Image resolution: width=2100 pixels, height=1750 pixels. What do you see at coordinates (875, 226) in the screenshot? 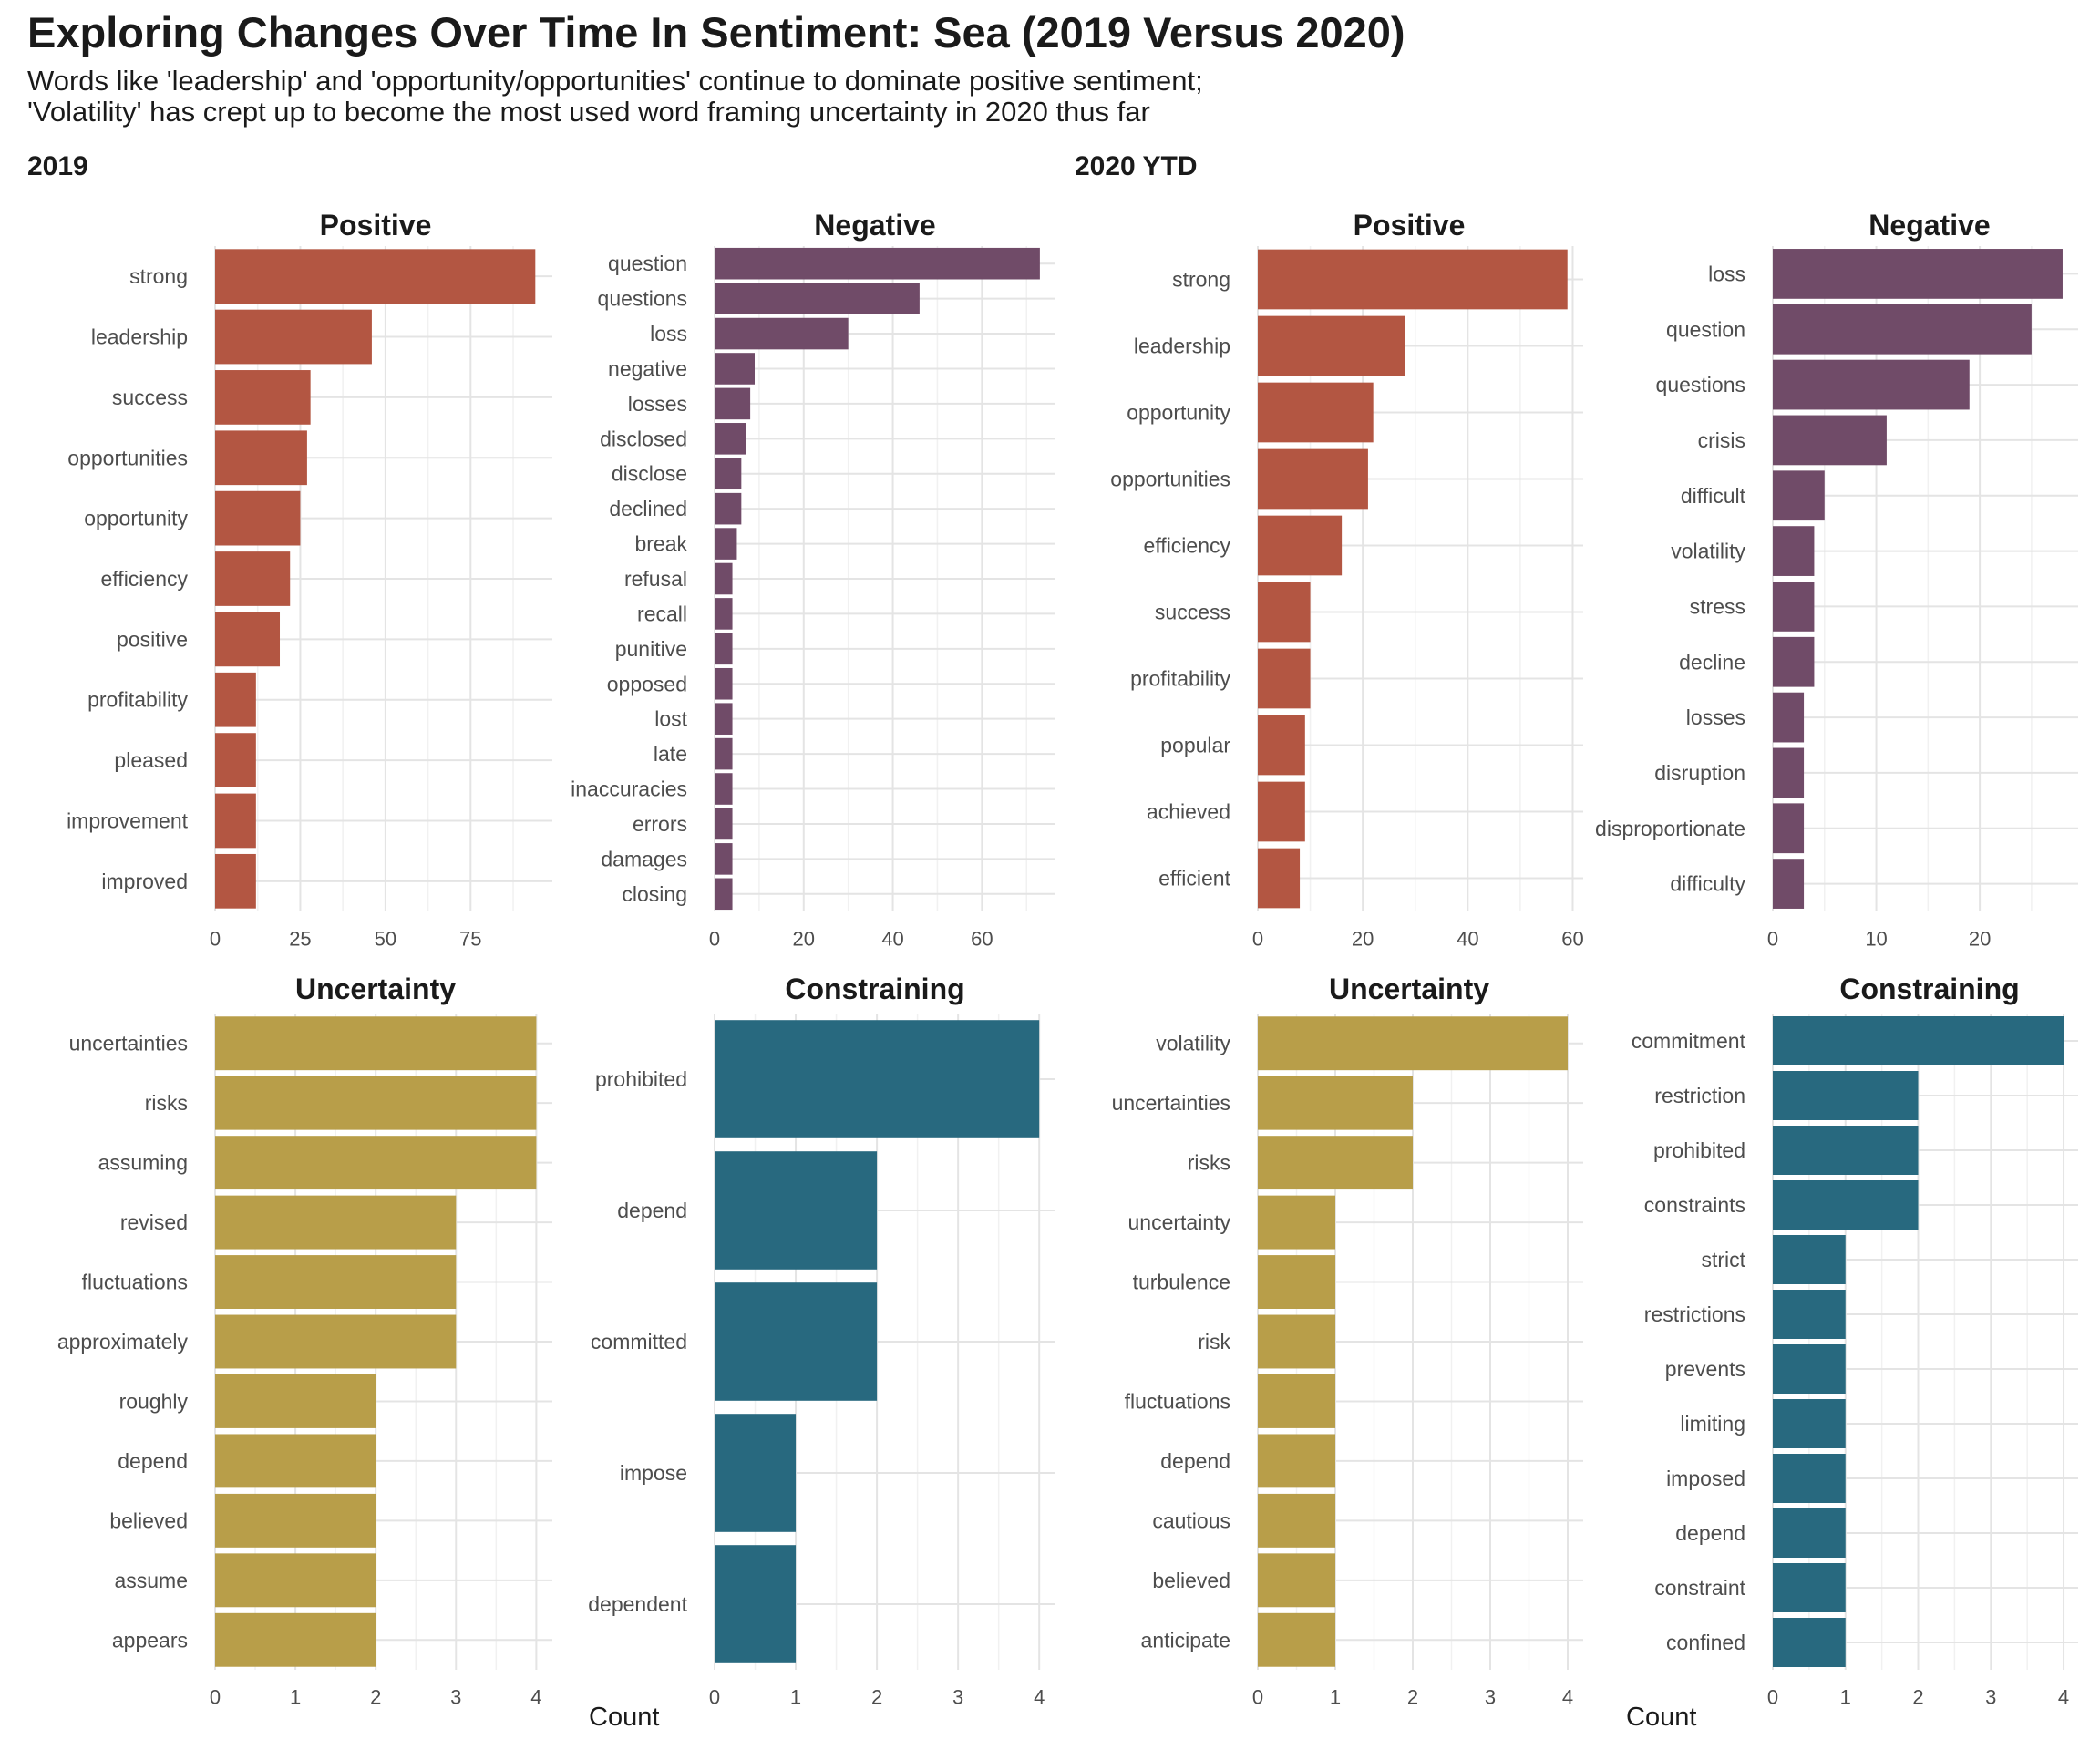
I see `panel-2-title: Negative` at bounding box center [875, 226].